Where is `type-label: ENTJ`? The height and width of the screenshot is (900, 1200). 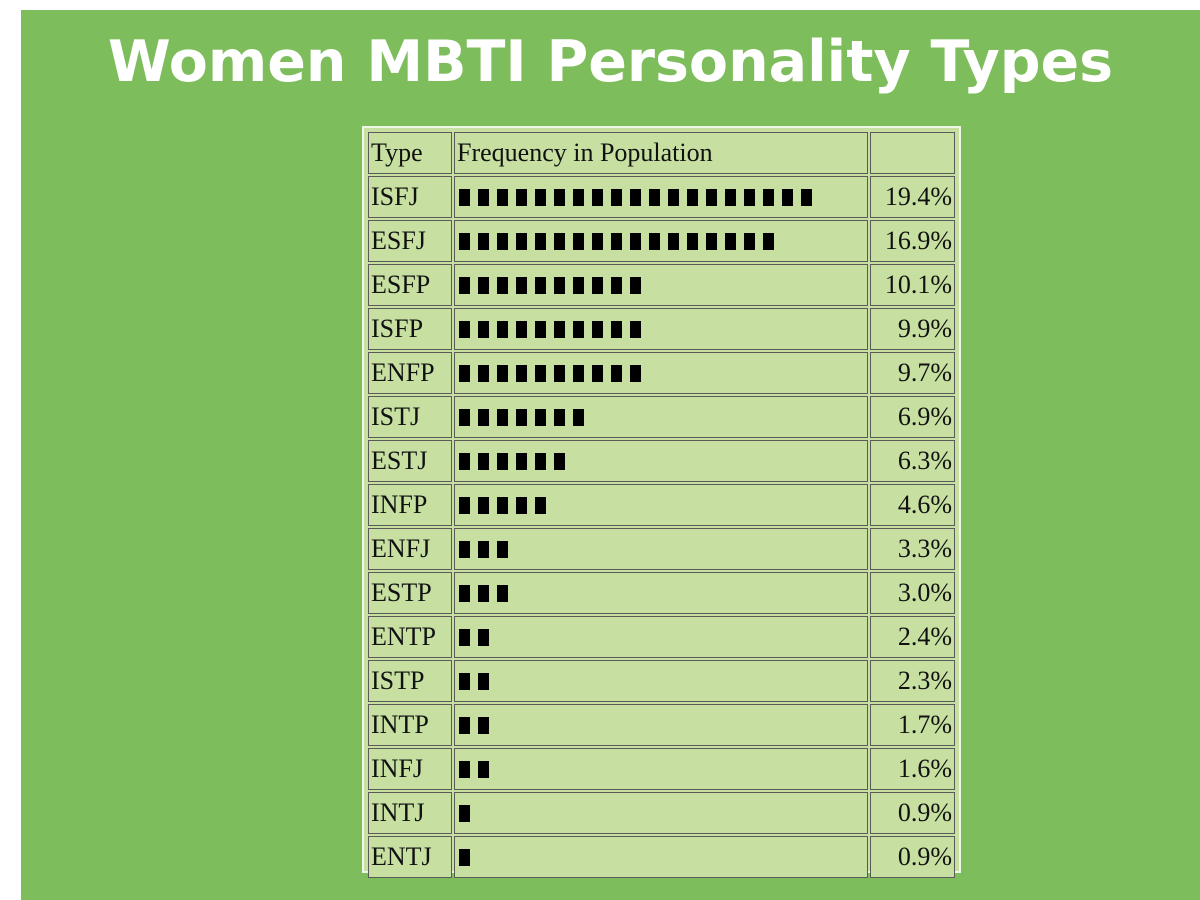
type-label: ENTJ is located at coordinates (410, 857).